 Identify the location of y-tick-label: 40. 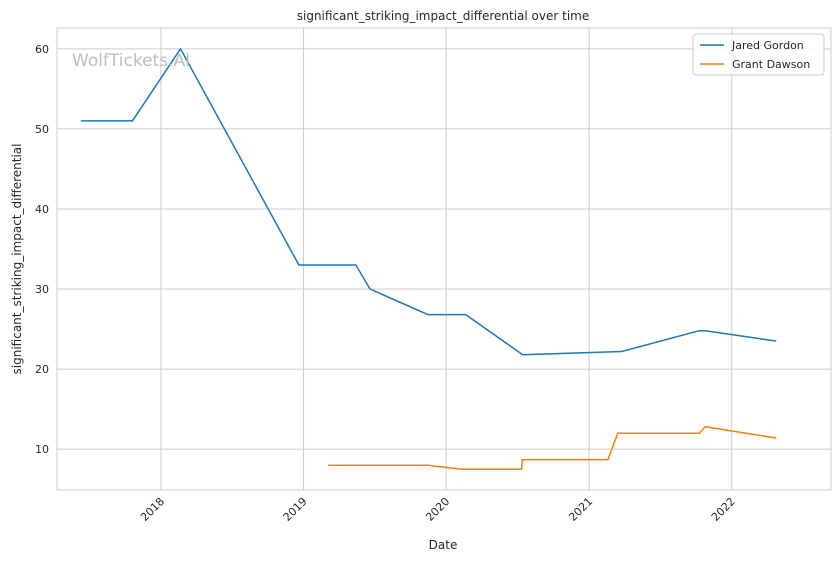
(42, 209).